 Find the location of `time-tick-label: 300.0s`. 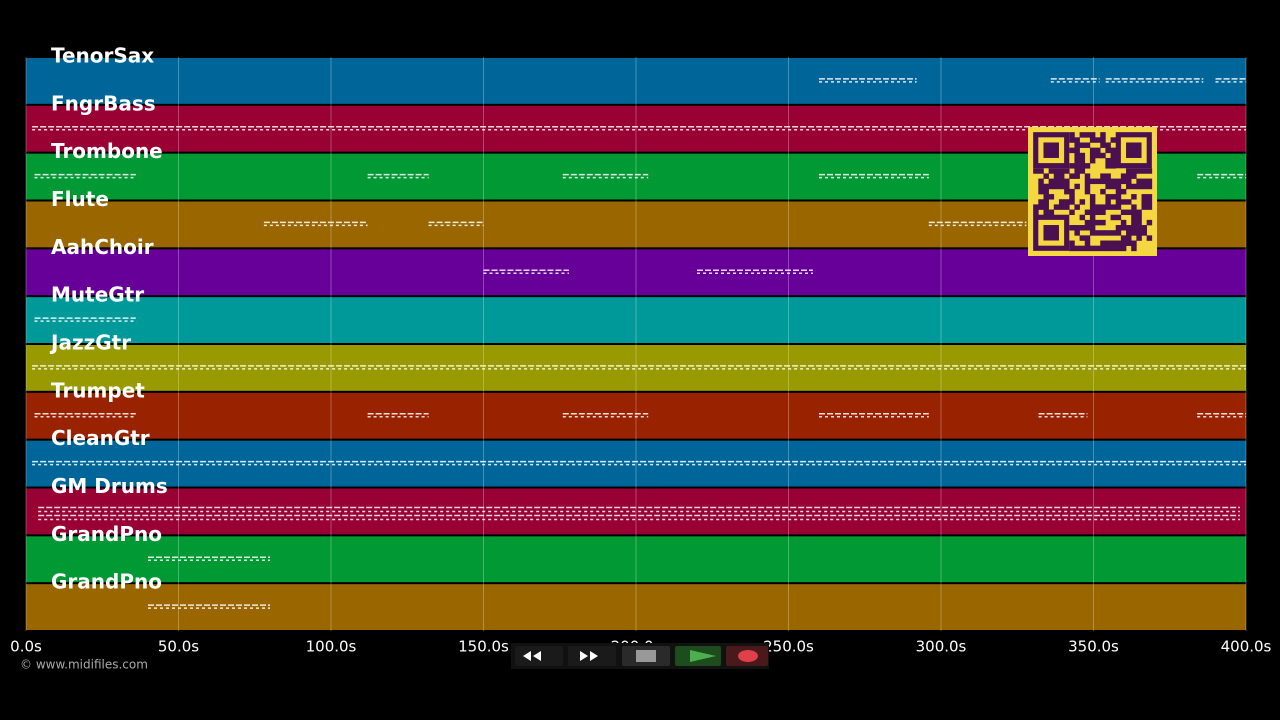

time-tick-label: 300.0s is located at coordinates (941, 647).